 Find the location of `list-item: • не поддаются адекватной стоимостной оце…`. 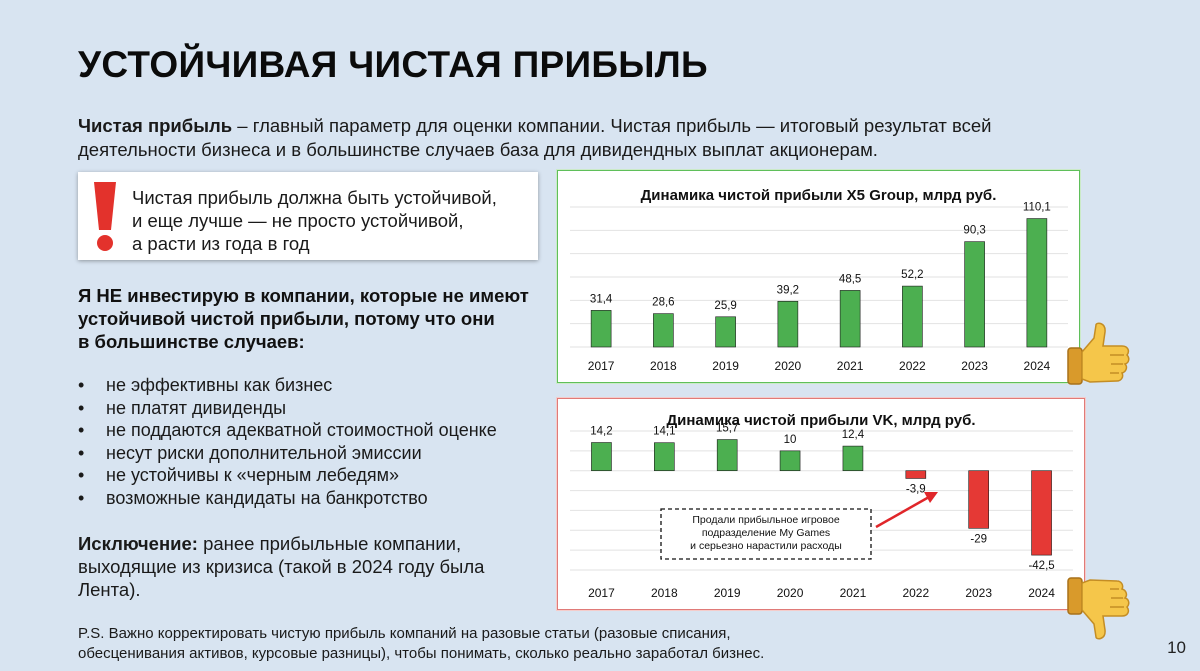

list-item: • не поддаются адекватной стоимостной оце… is located at coordinates (287, 430).